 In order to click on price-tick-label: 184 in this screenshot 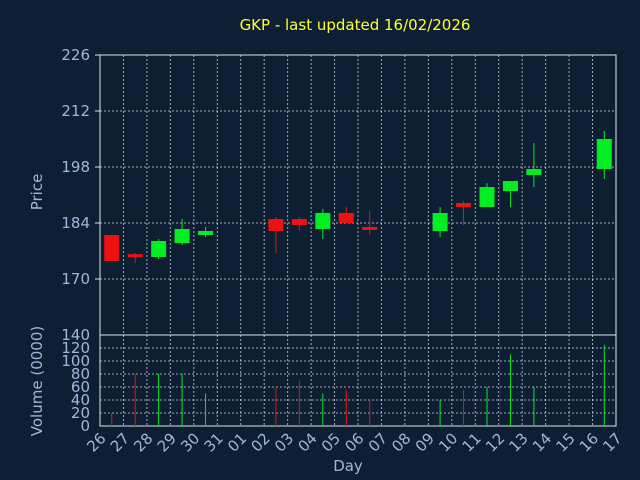, I will do `click(75, 223)`.